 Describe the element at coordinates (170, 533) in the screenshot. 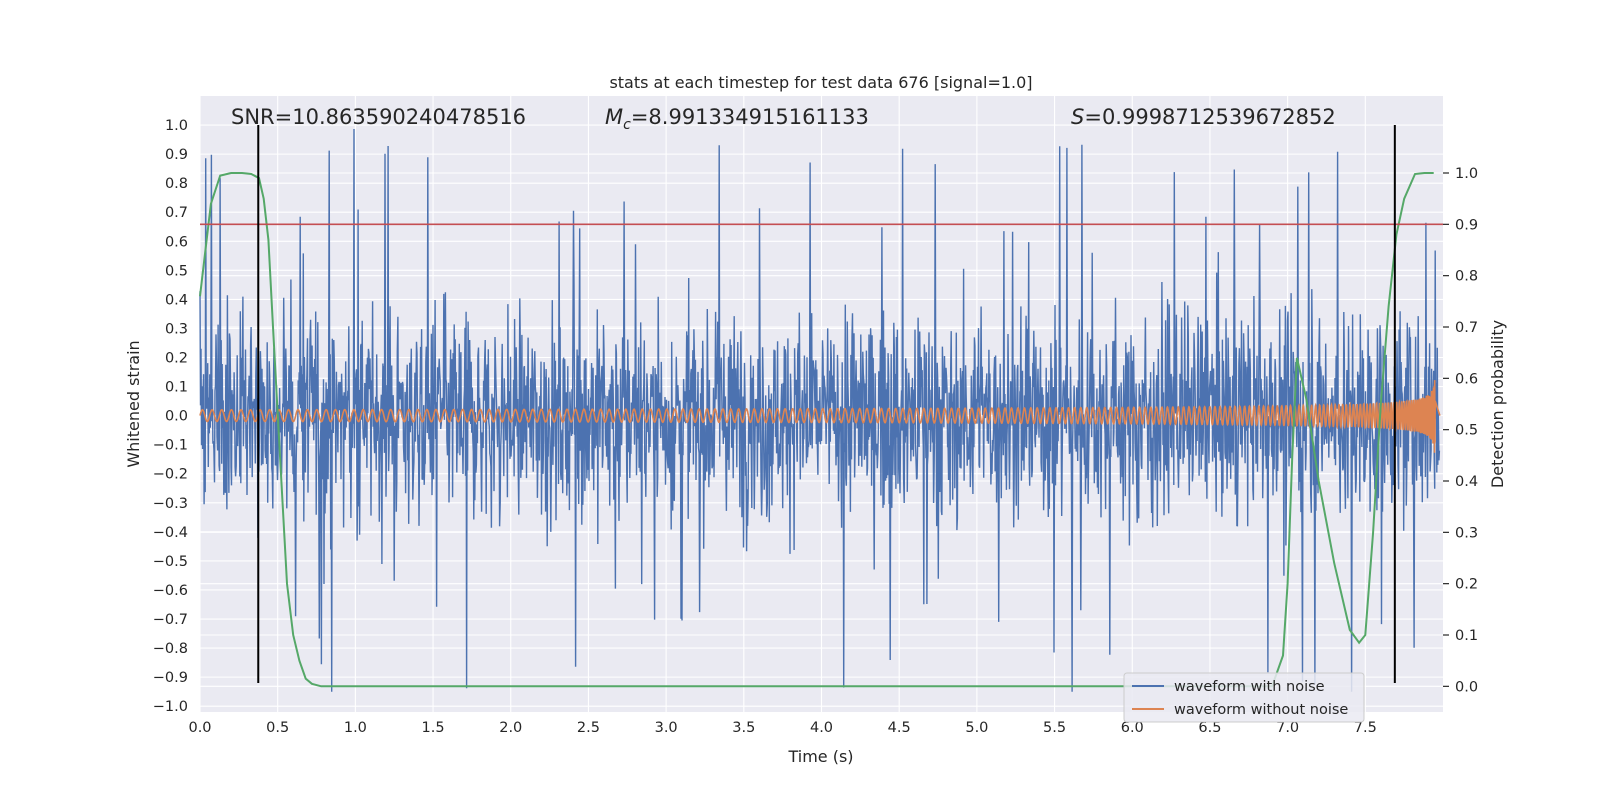

I see `left-tick-label: −0.4` at that location.